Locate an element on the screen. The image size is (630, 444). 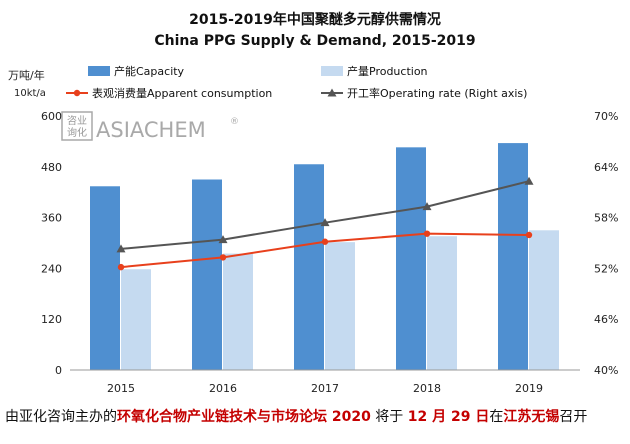
watermark-seal-bottom: 询化 is located at coordinates (77, 132).